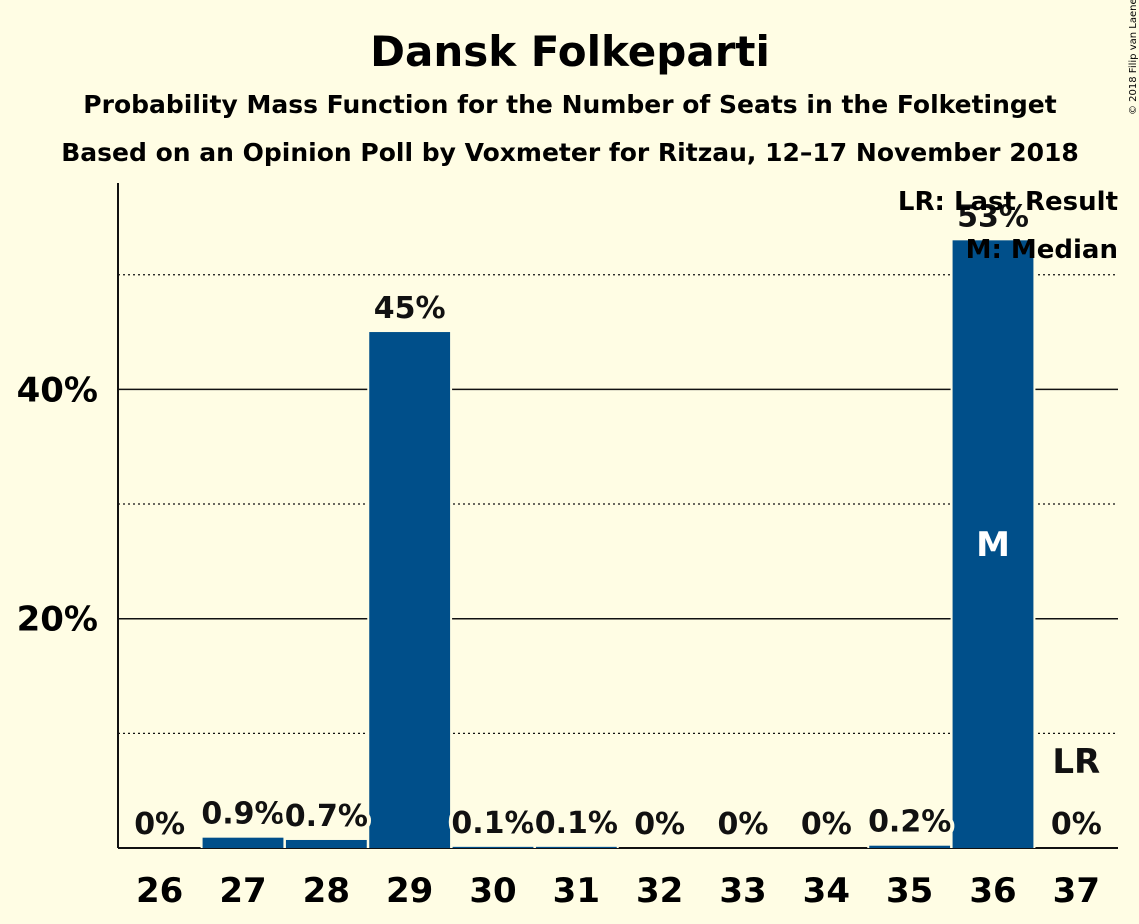 The height and width of the screenshot is (924, 1139). What do you see at coordinates (1076, 891) in the screenshot?
I see `x-tick-label: 37` at bounding box center [1076, 891].